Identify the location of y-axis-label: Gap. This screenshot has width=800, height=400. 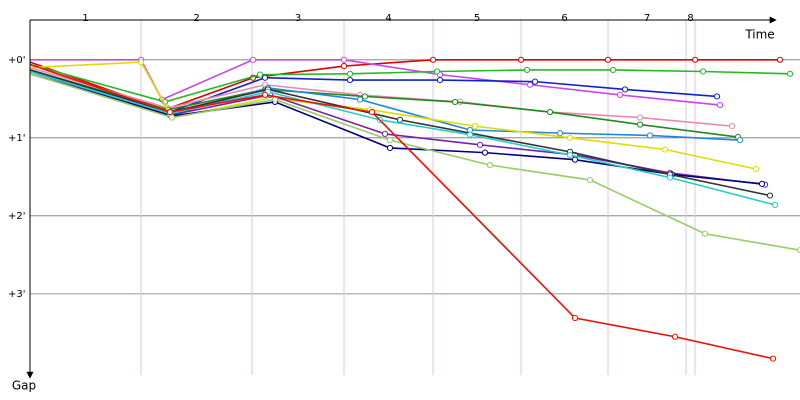
(24, 386).